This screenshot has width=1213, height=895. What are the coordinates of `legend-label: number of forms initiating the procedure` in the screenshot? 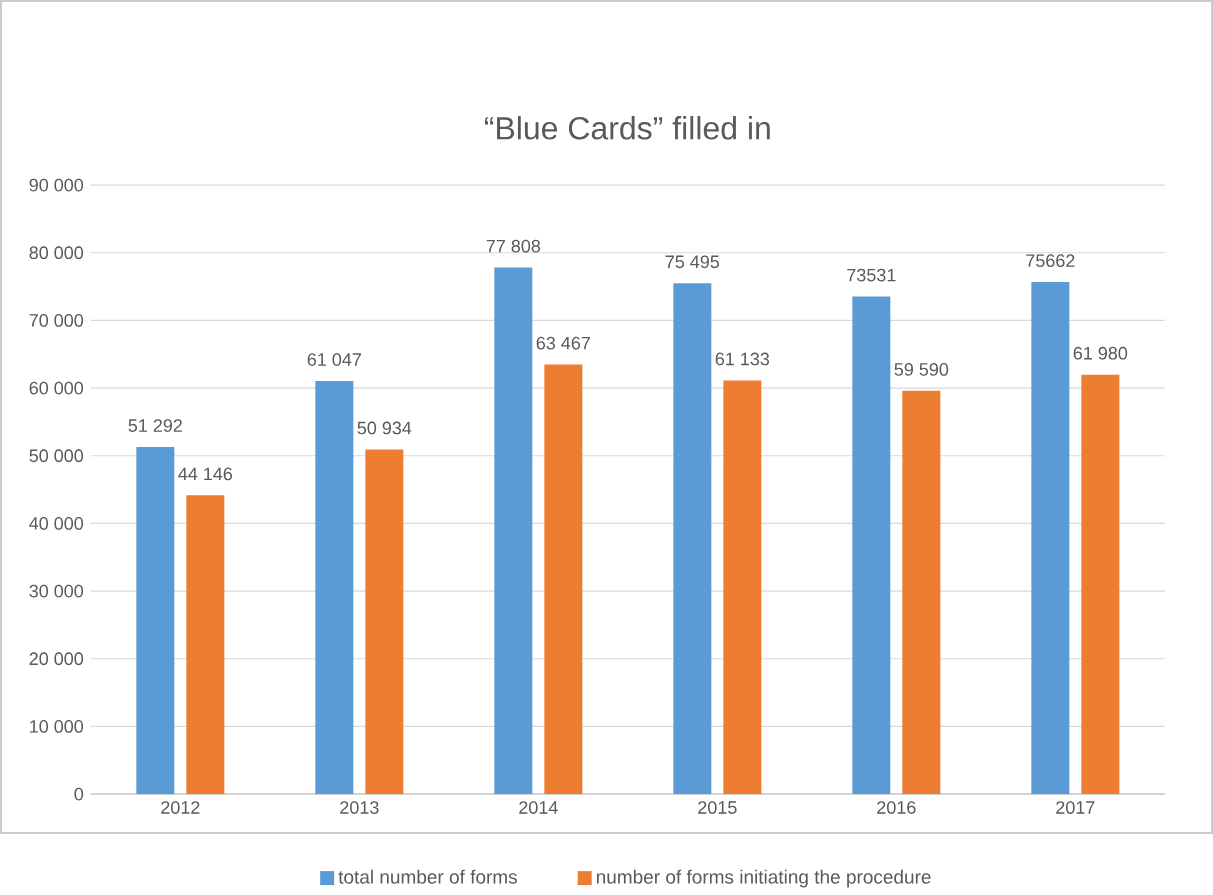 It's located at (763, 878).